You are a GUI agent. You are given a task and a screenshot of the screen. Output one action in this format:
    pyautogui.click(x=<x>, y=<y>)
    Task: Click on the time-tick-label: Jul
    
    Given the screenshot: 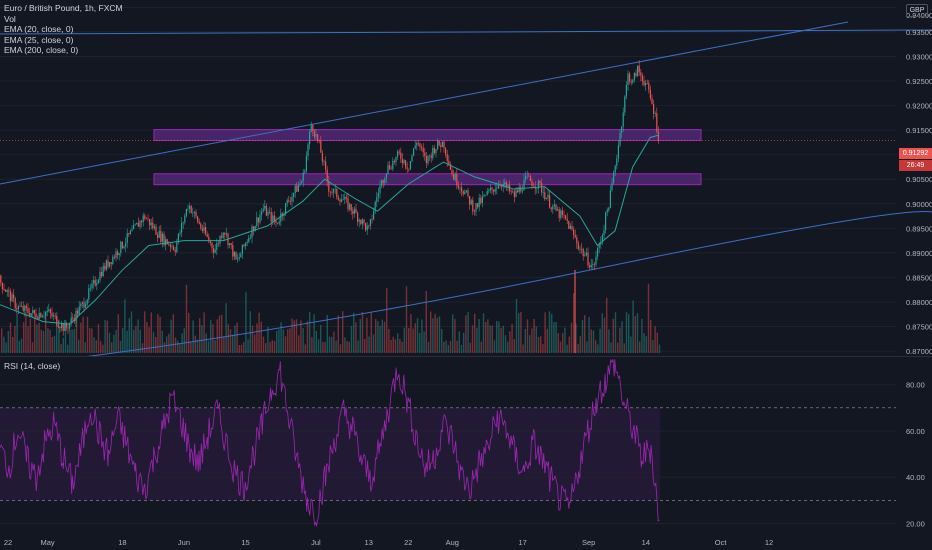 What is the action you would take?
    pyautogui.click(x=316, y=542)
    